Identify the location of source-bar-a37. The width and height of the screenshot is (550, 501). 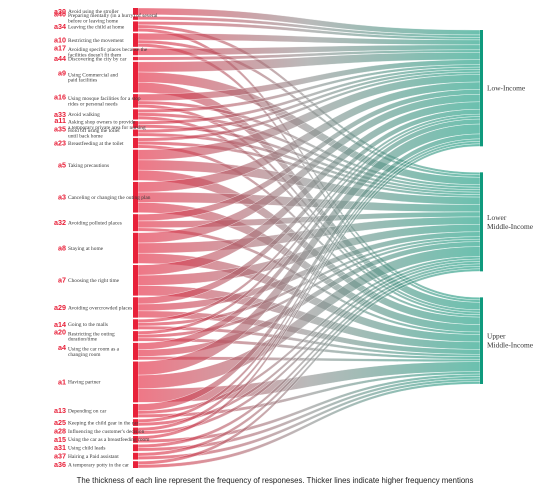
(135, 456).